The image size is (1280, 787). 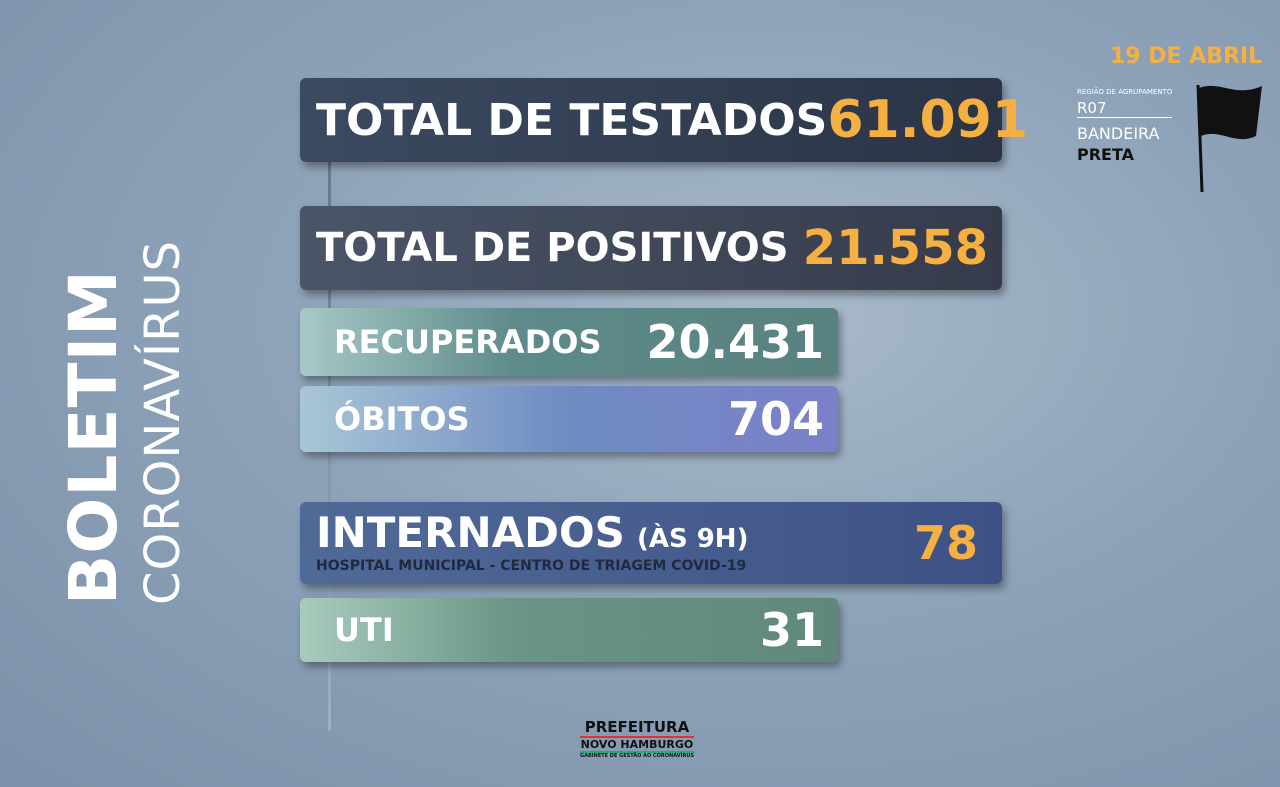 What do you see at coordinates (1106, 154) in the screenshot?
I see `flag-line2: PRETA` at bounding box center [1106, 154].